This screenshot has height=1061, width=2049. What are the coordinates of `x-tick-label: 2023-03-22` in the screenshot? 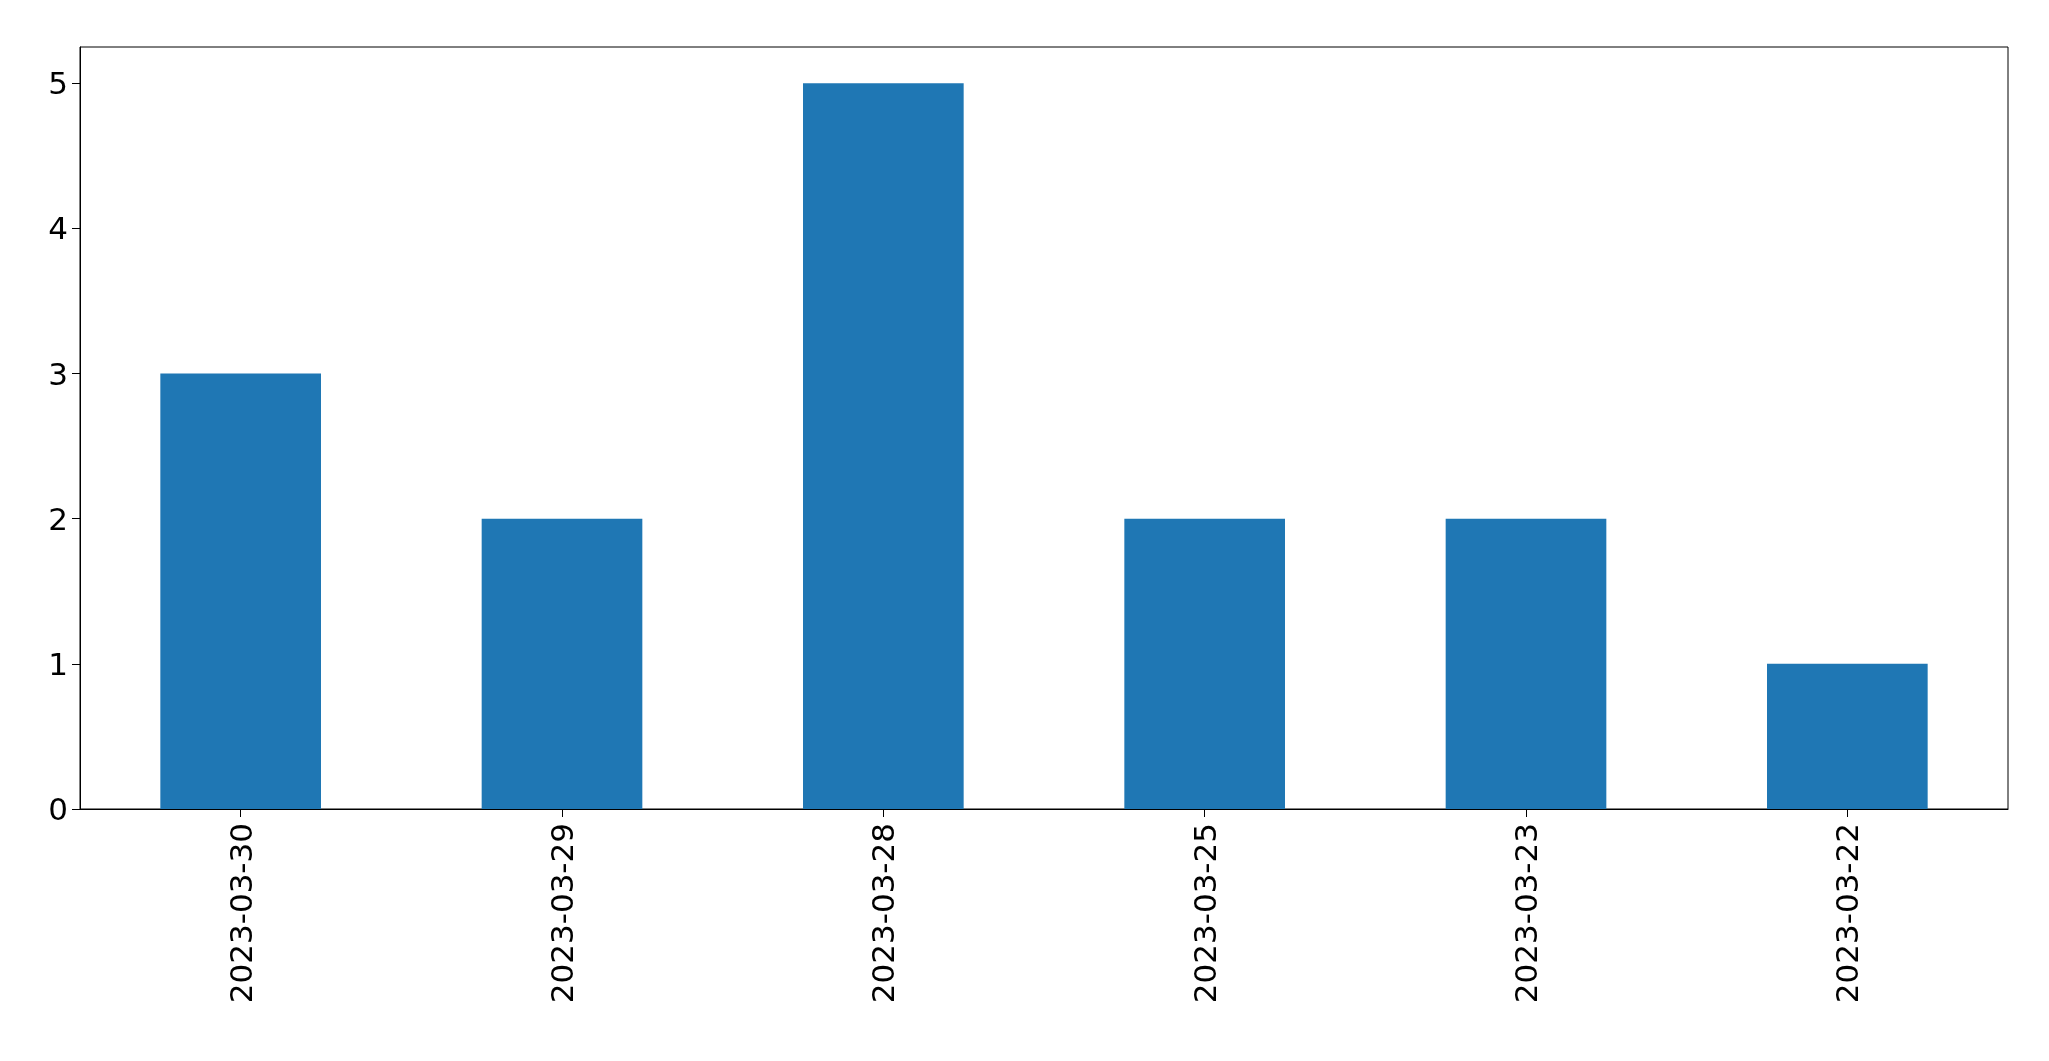 It's located at (1847, 913).